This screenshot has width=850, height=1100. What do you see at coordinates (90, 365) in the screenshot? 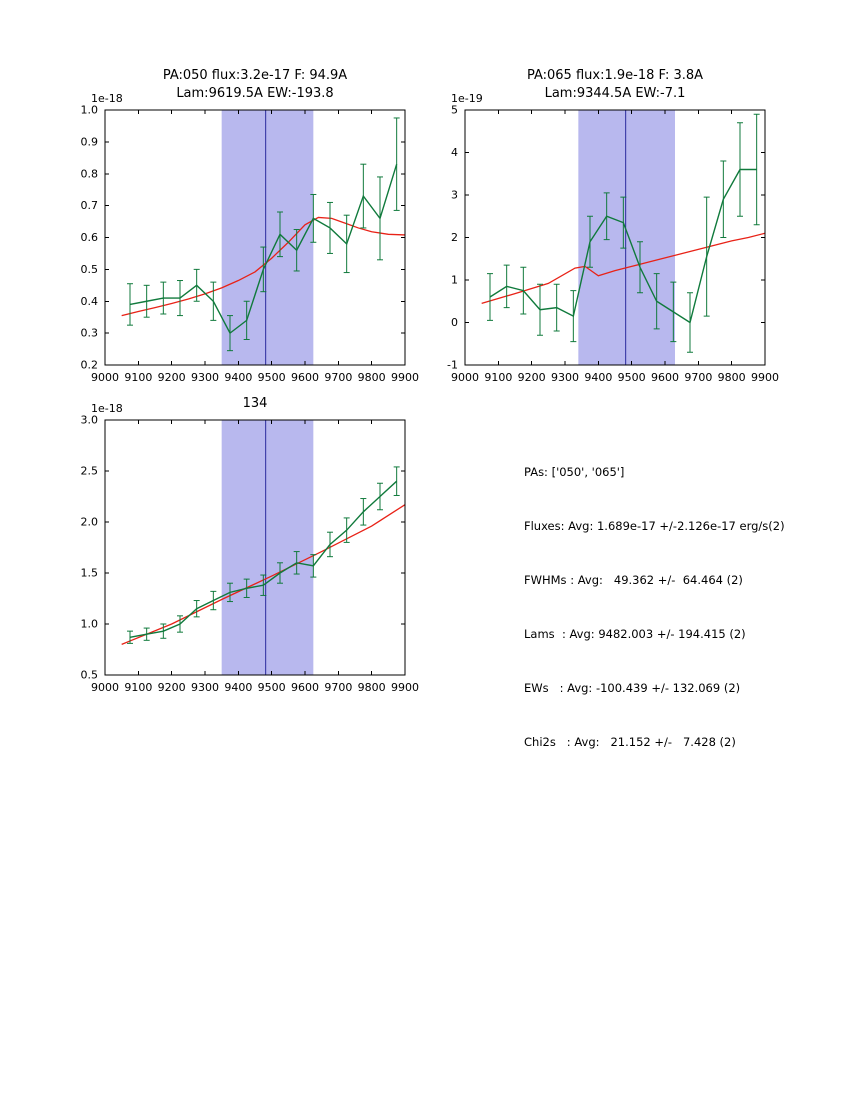
I see `y-tick-label: 0.2` at bounding box center [90, 365].